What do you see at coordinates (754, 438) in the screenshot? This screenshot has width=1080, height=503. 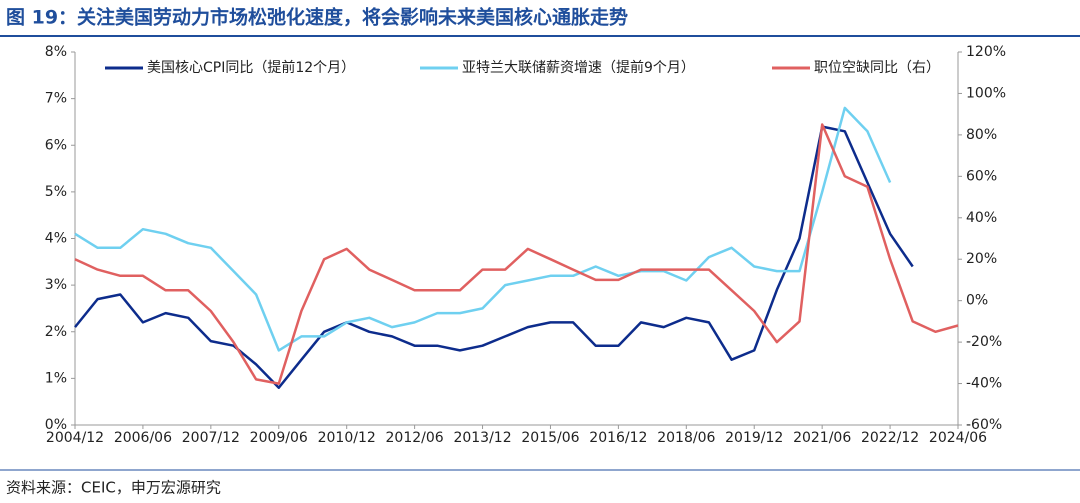 I see `x-tick-label: 2019/12` at bounding box center [754, 438].